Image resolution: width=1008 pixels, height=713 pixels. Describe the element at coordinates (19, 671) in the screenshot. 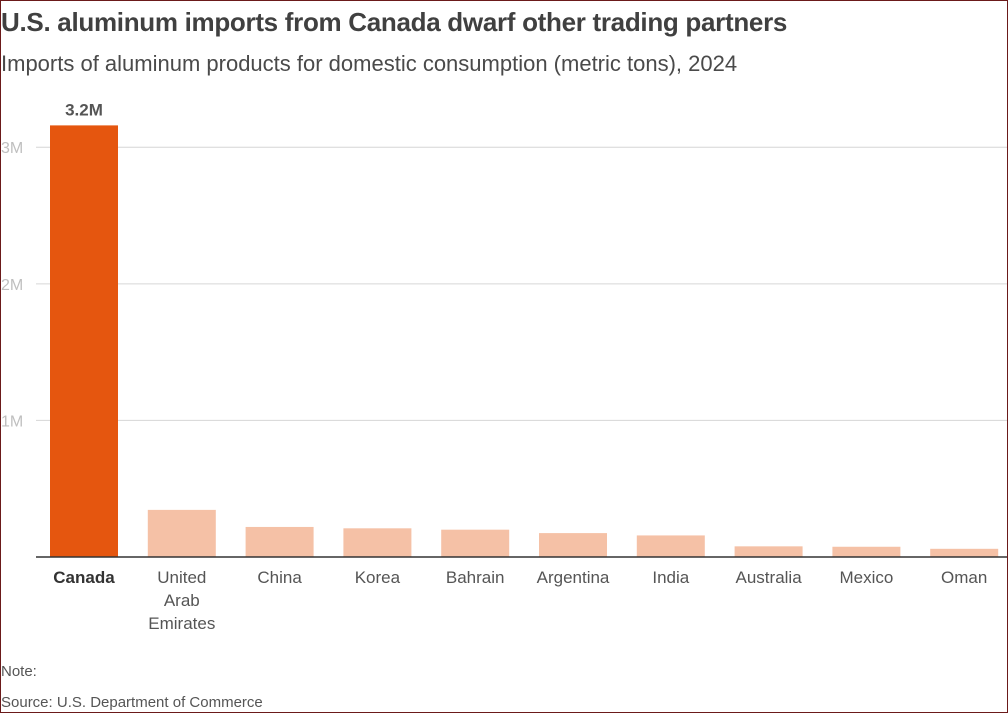

I see `chart-note: Note:` at that location.